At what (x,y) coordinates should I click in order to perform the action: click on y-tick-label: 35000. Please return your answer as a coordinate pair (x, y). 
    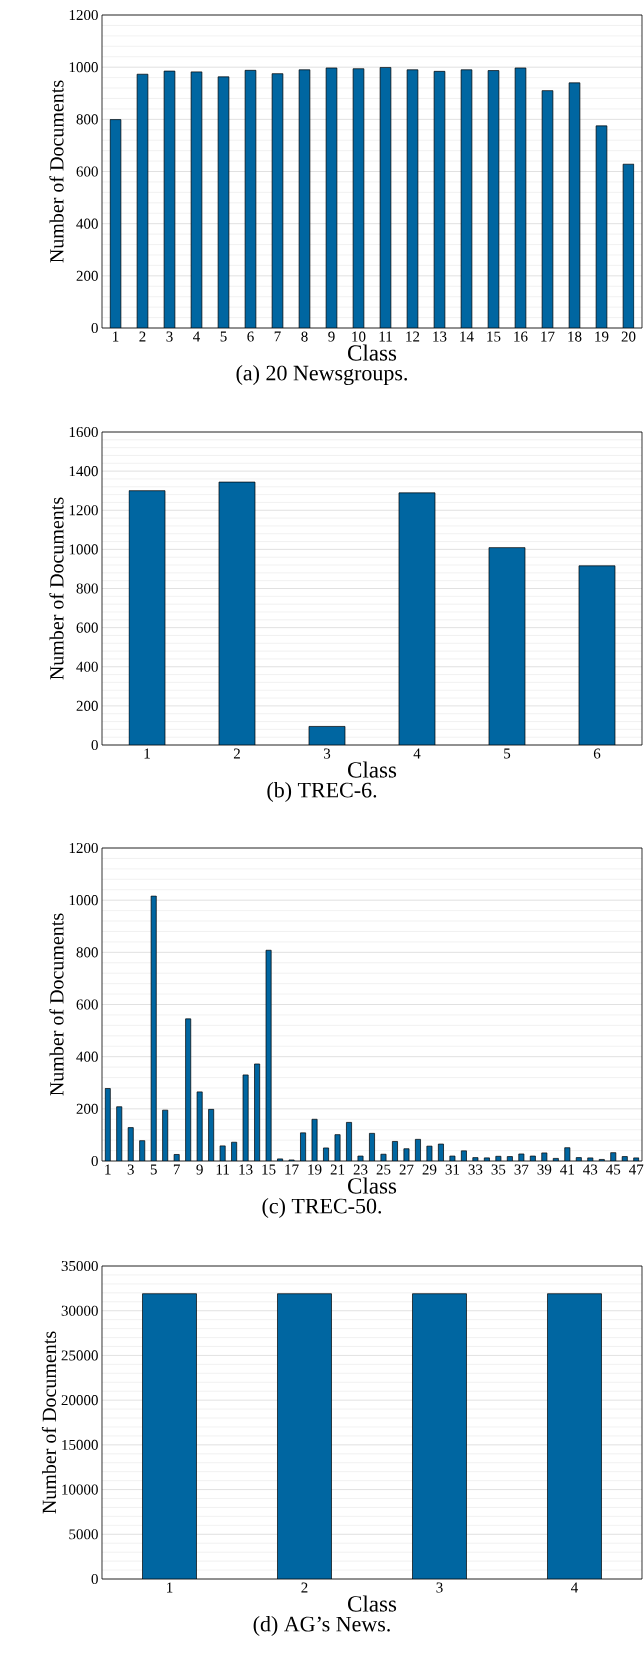
    Looking at the image, I should click on (79, 1266).